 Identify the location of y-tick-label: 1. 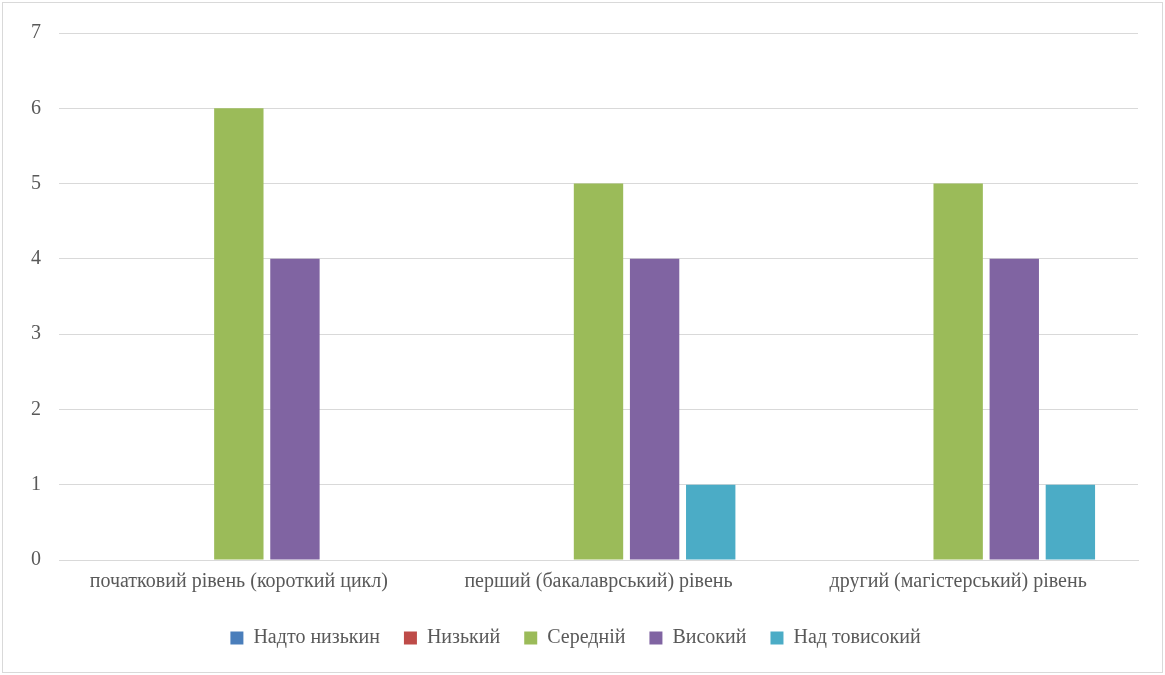
(36, 482).